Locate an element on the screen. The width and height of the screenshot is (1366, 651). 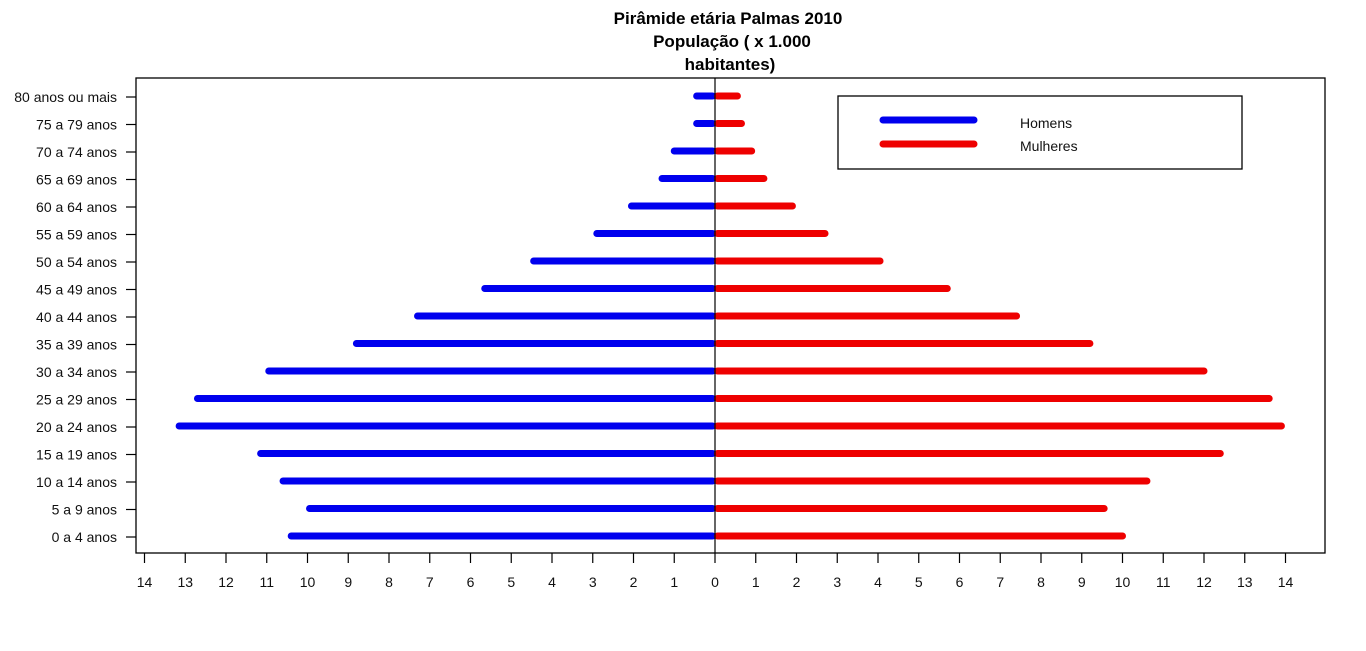
x-axis: 14 13 12 11 10 9 8 7 6 5 4 3 2 1 0 1 2 3 4 5 6 7 8 9 10 11 12 13 14 is located at coordinates (715, 571).